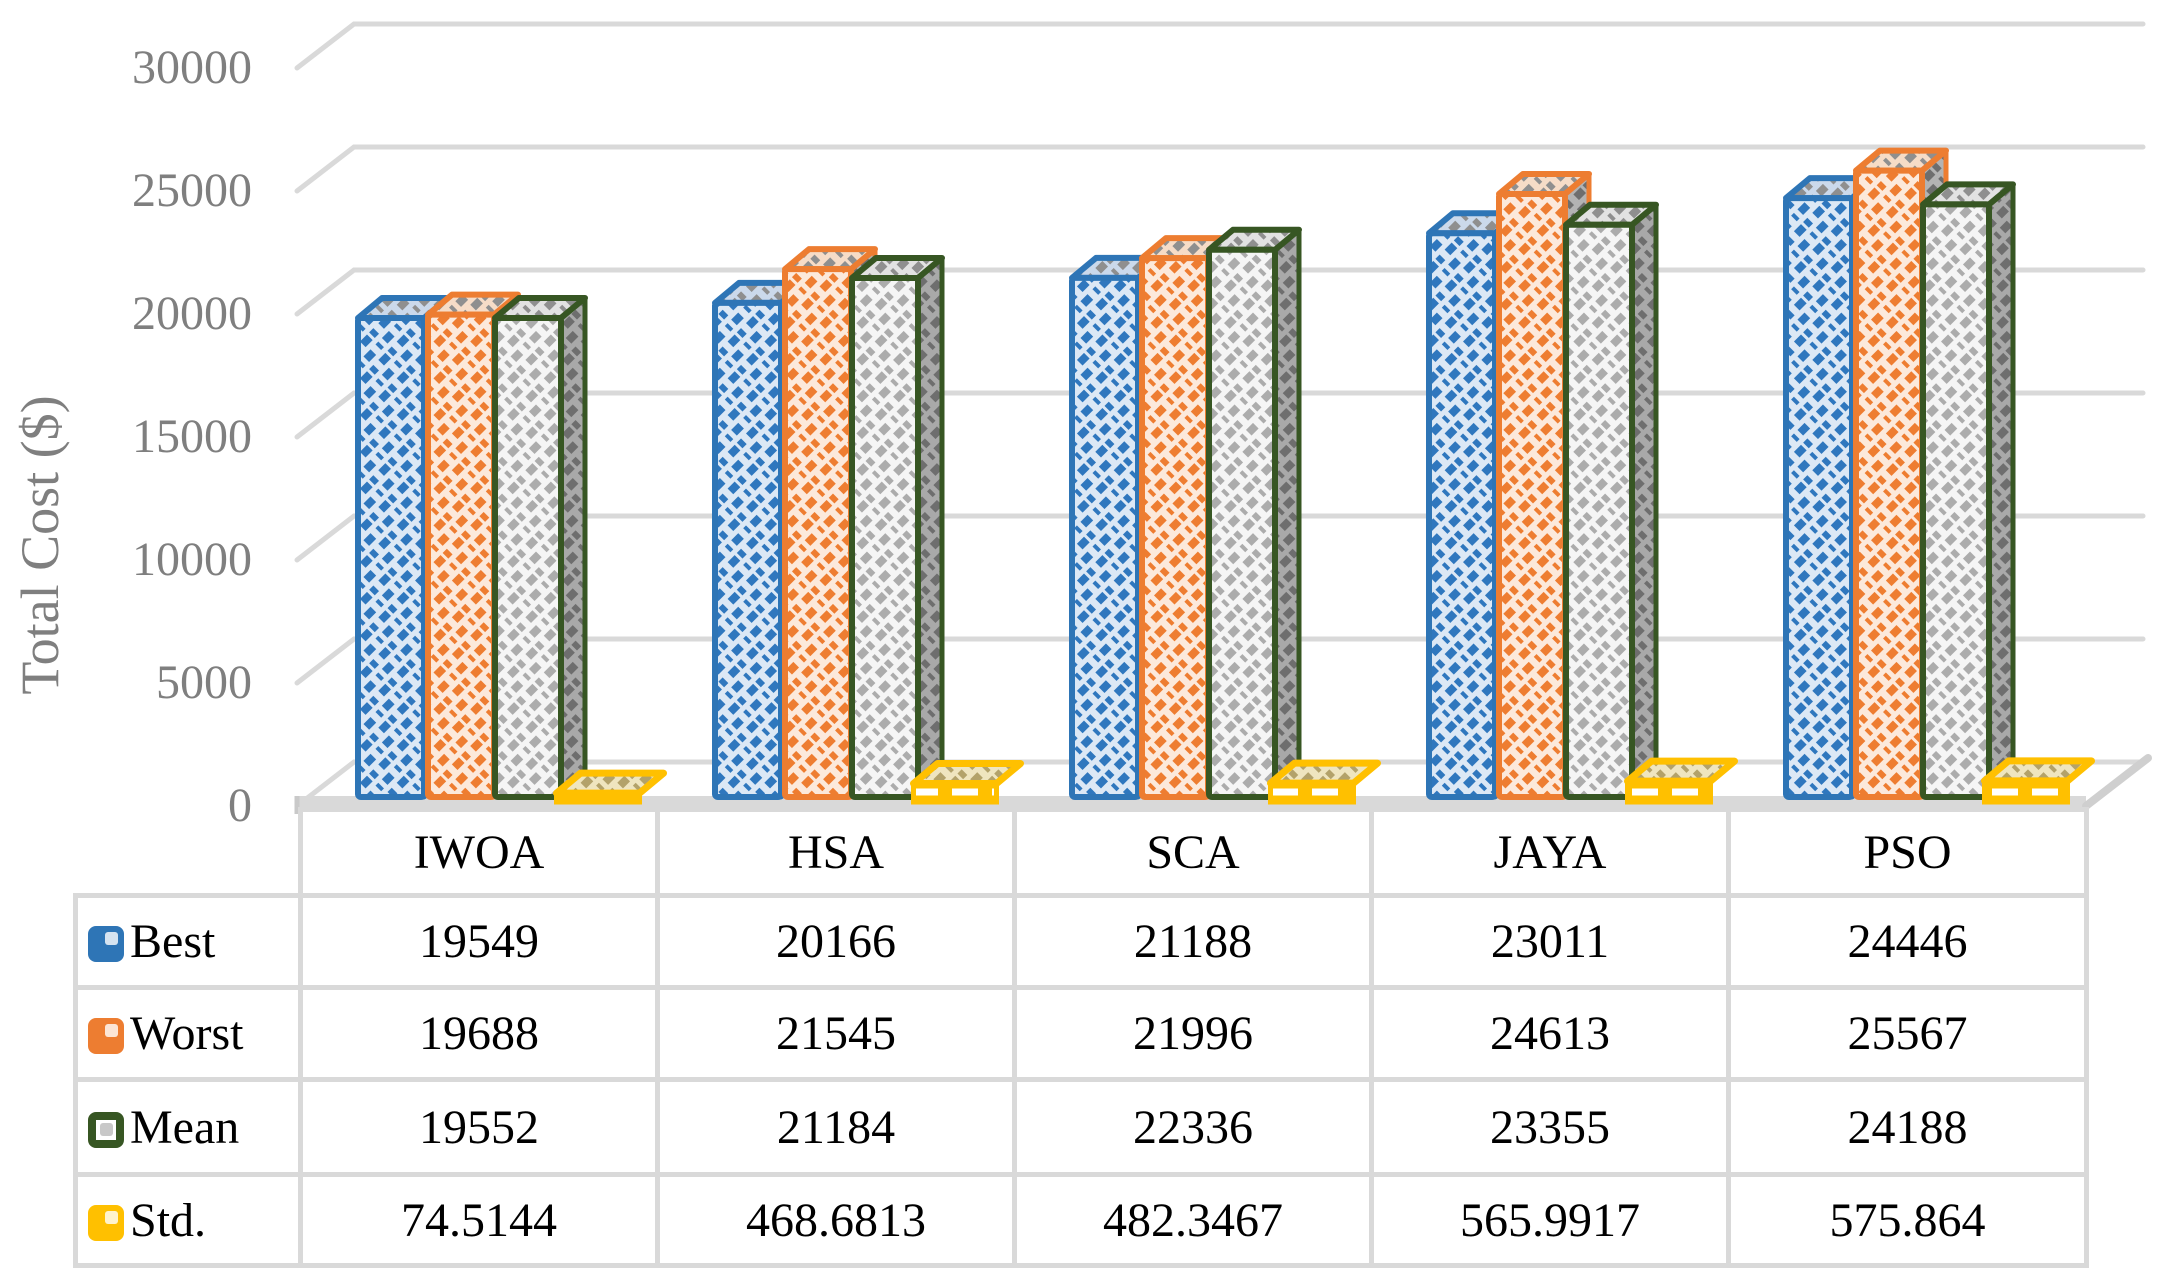  Describe the element at coordinates (185, 1127) in the screenshot. I see `series-name: Mean` at that location.